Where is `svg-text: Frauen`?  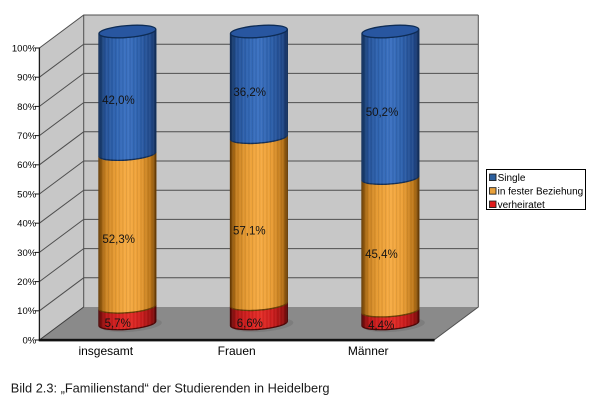 svg-text: Frauen is located at coordinates (237, 351).